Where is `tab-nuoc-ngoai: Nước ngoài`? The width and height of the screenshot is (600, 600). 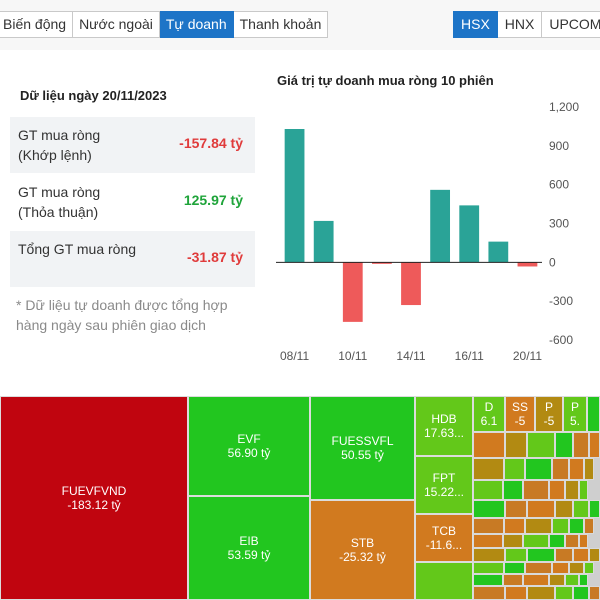
tab-nuoc-ngoai: Nước ngoài is located at coordinates (116, 24).